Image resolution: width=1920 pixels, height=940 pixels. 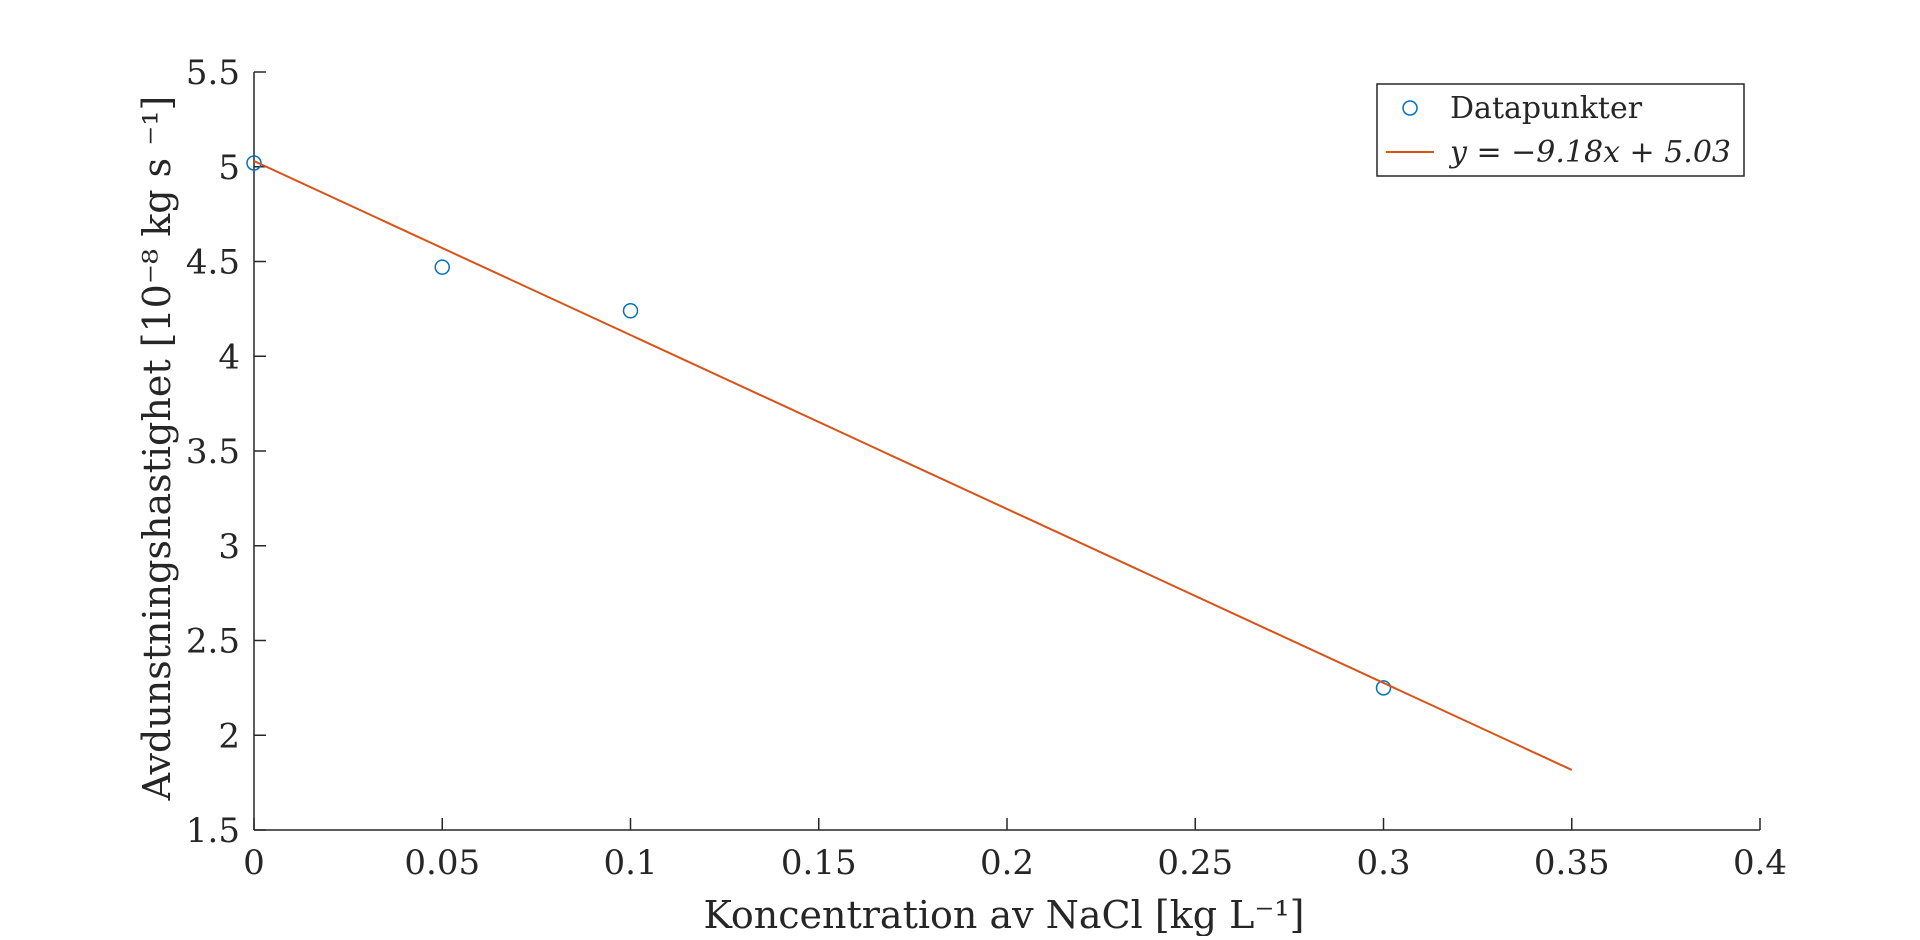 I want to click on x-tick-label: 0.05, so click(x=442, y=863).